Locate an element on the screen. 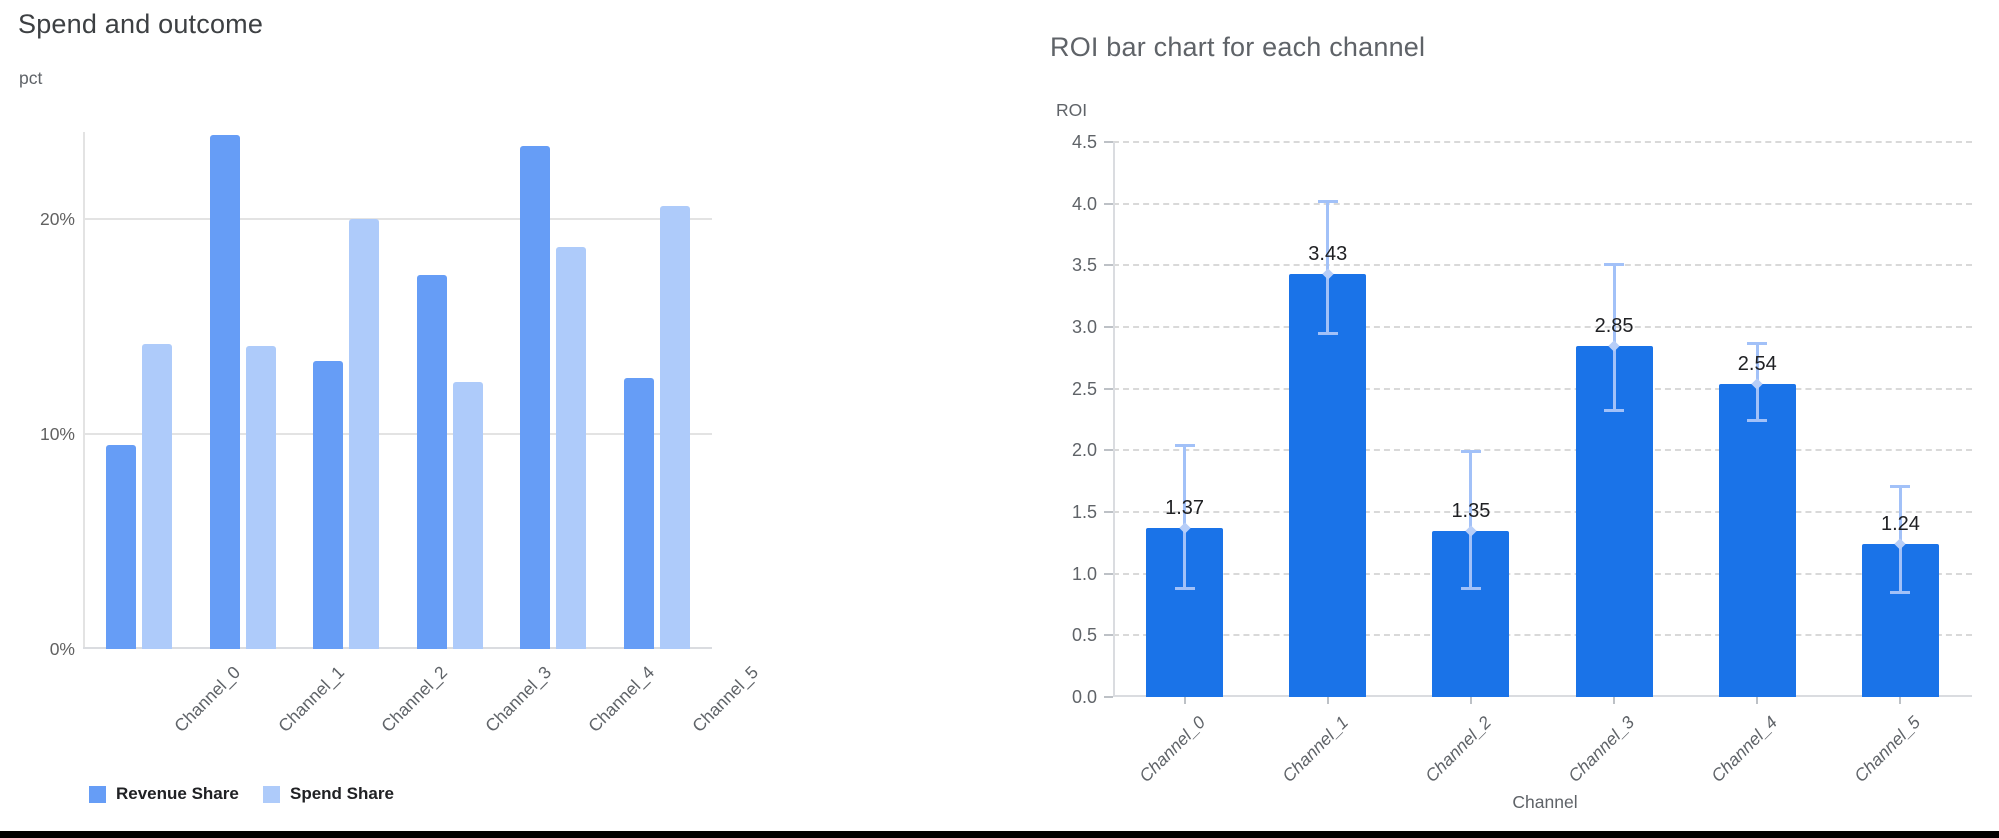  right-x-axis-title: Channel is located at coordinates (1545, 802).